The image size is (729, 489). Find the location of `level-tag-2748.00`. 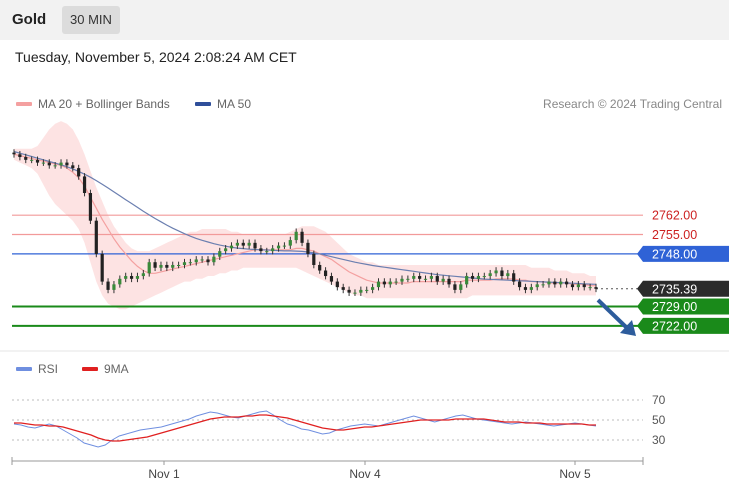

level-tag-2748.00 is located at coordinates (683, 253).